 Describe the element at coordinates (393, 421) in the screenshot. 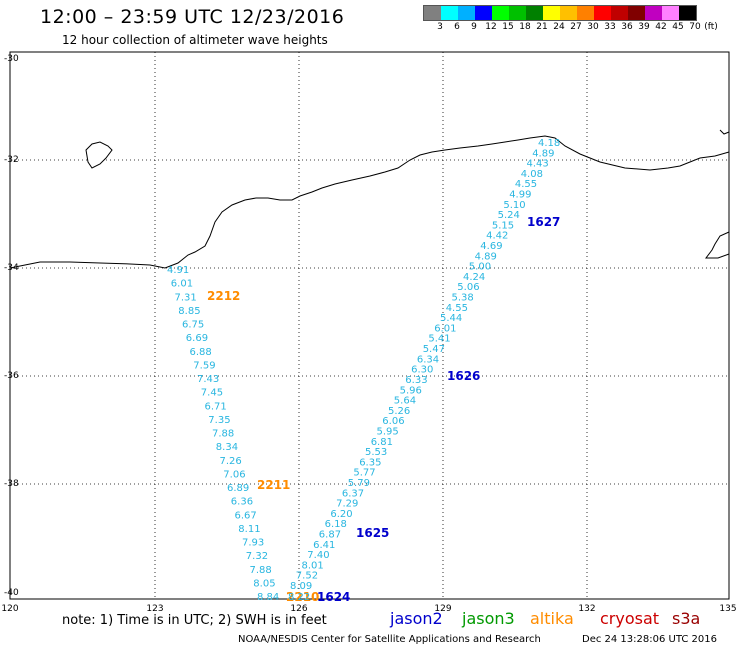

I see `swh-value: 6.06` at that location.